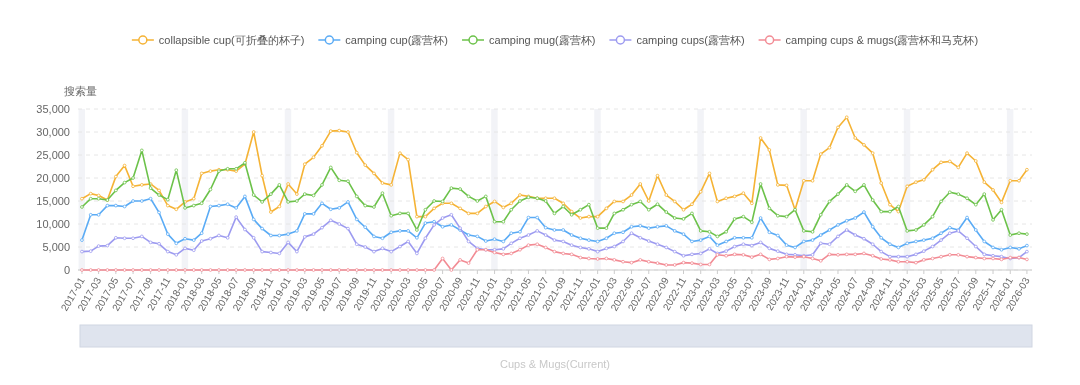  I want to click on legend-label: camping mug(露营杯), so click(542, 40).